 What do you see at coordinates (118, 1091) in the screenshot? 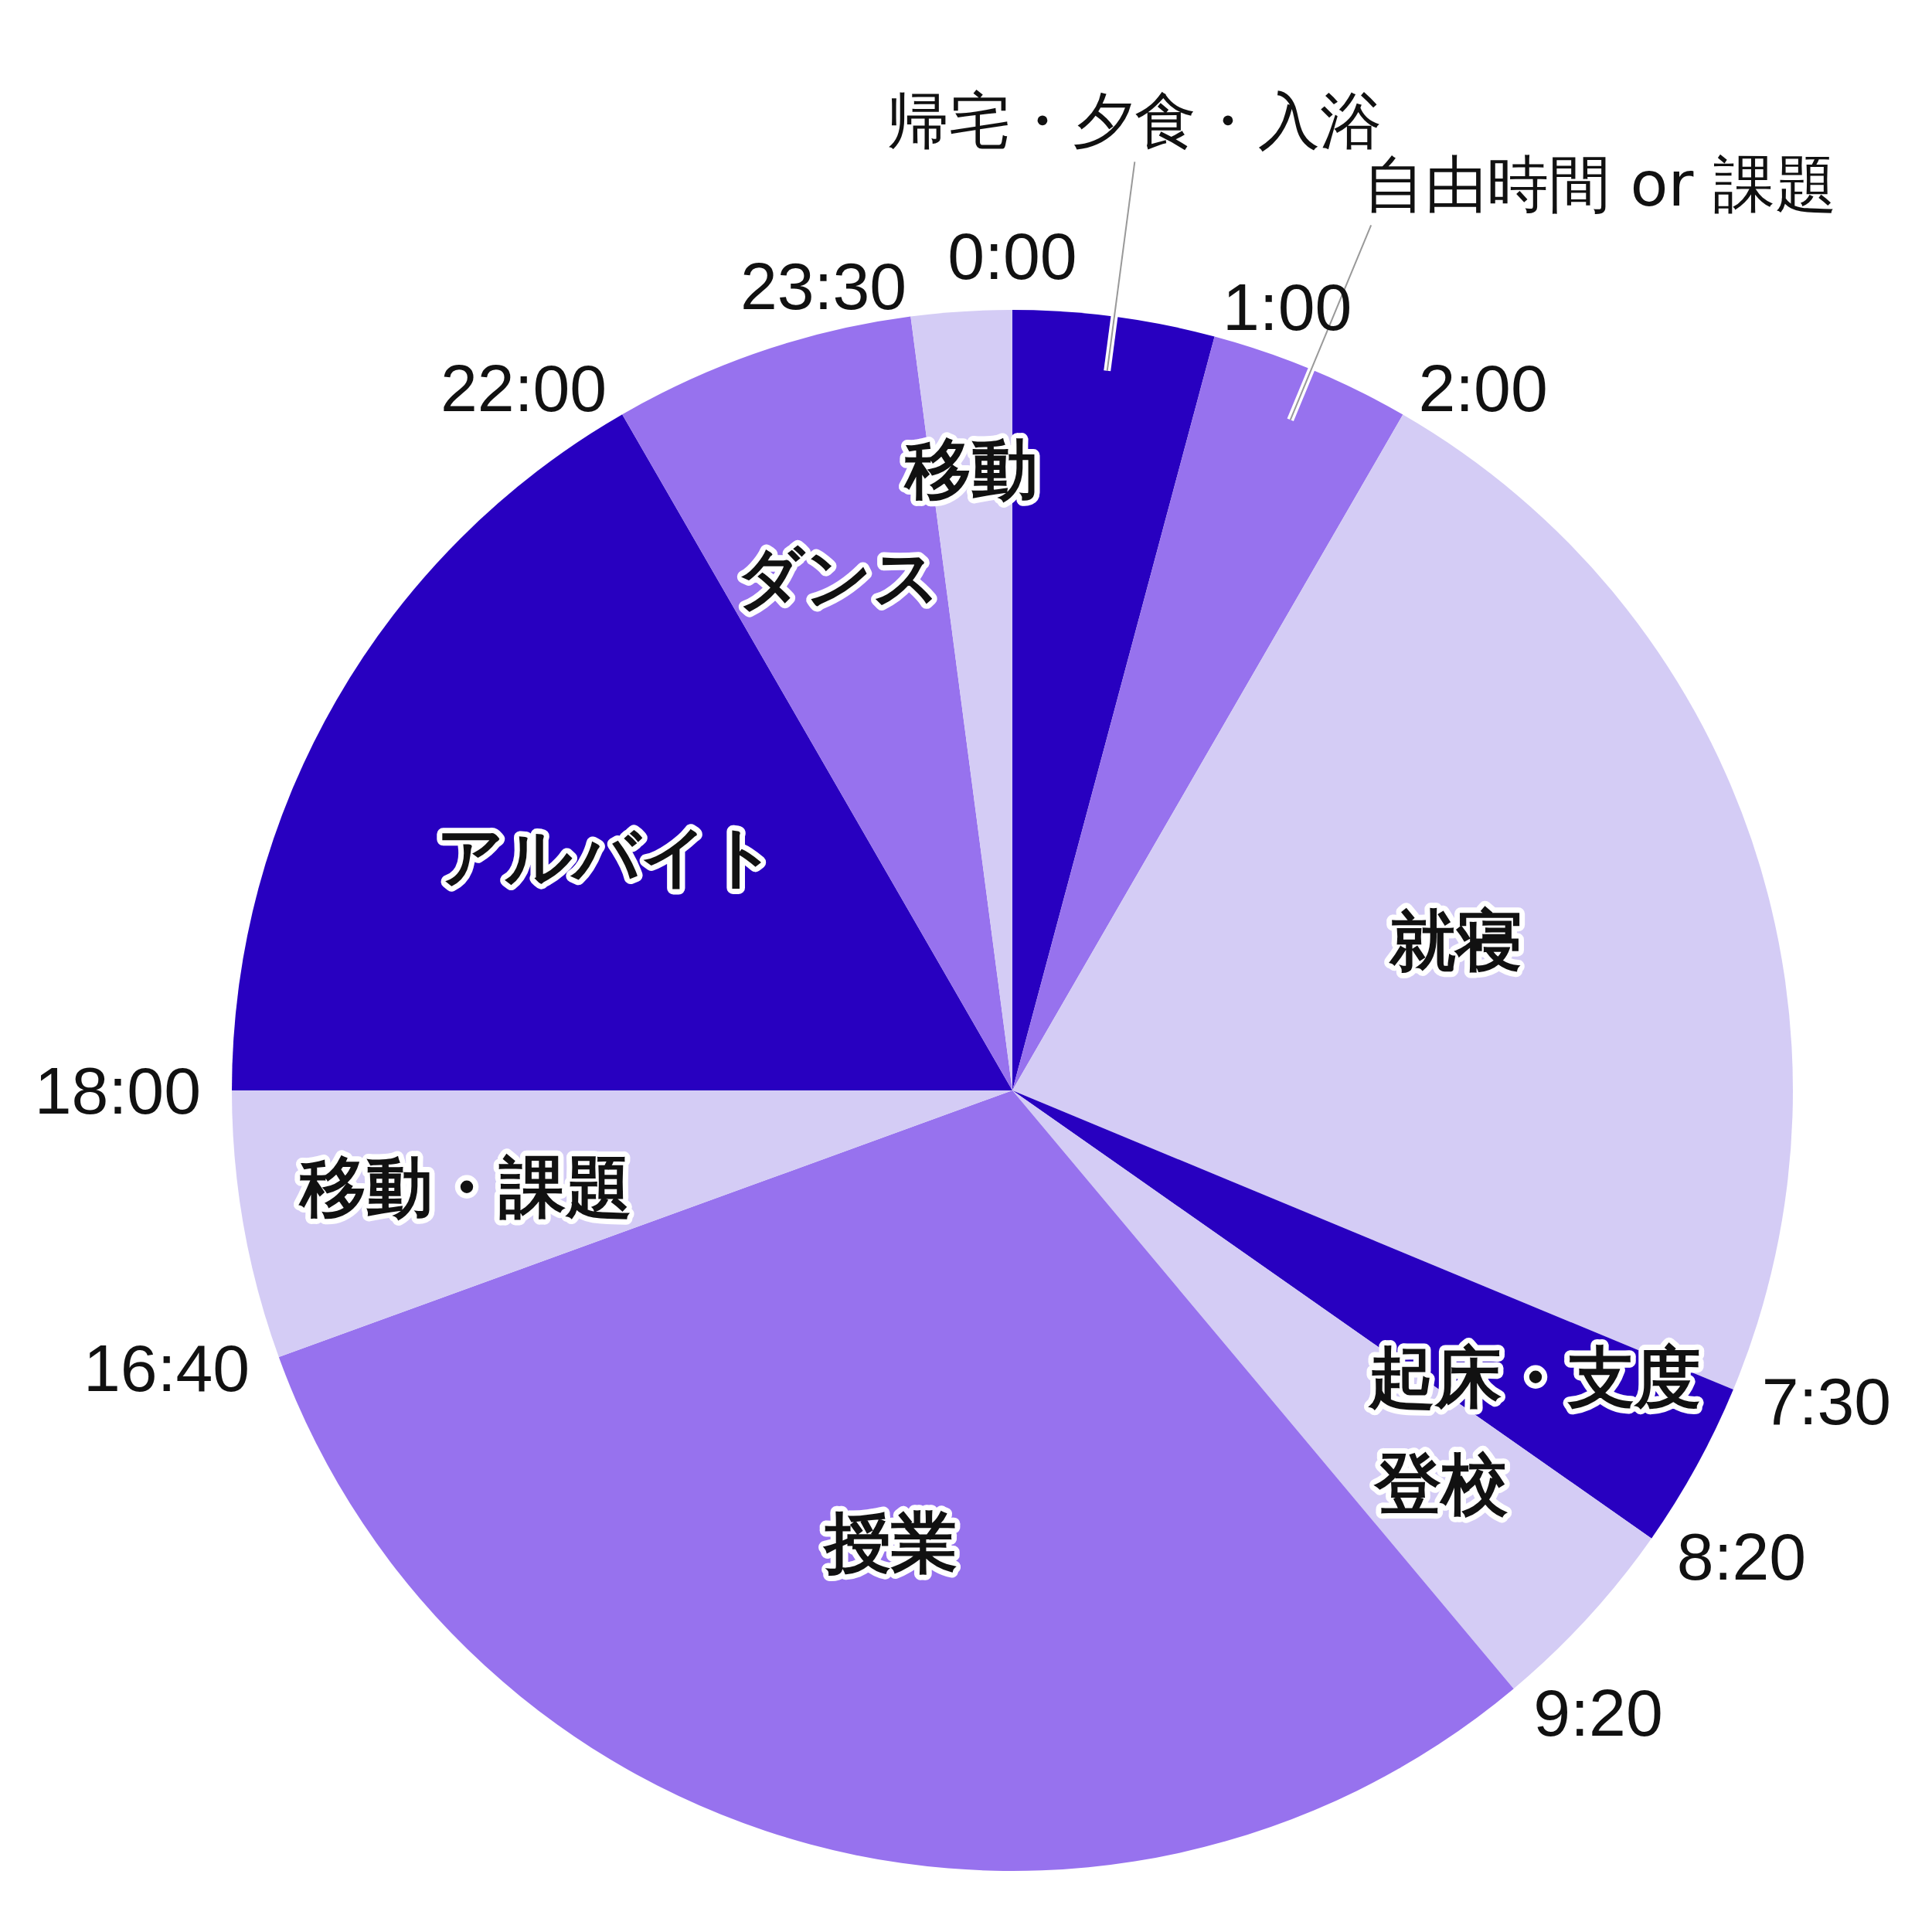
I see `text: 18:00` at bounding box center [118, 1091].